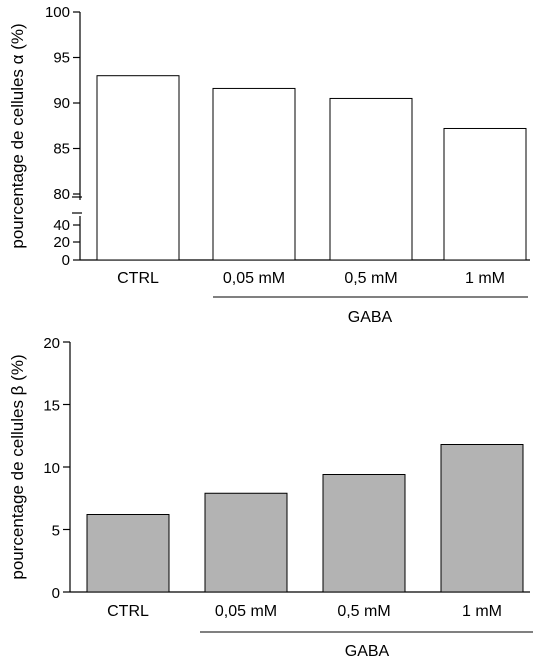  I want to click on y-tick-label: 95, so click(61, 58).